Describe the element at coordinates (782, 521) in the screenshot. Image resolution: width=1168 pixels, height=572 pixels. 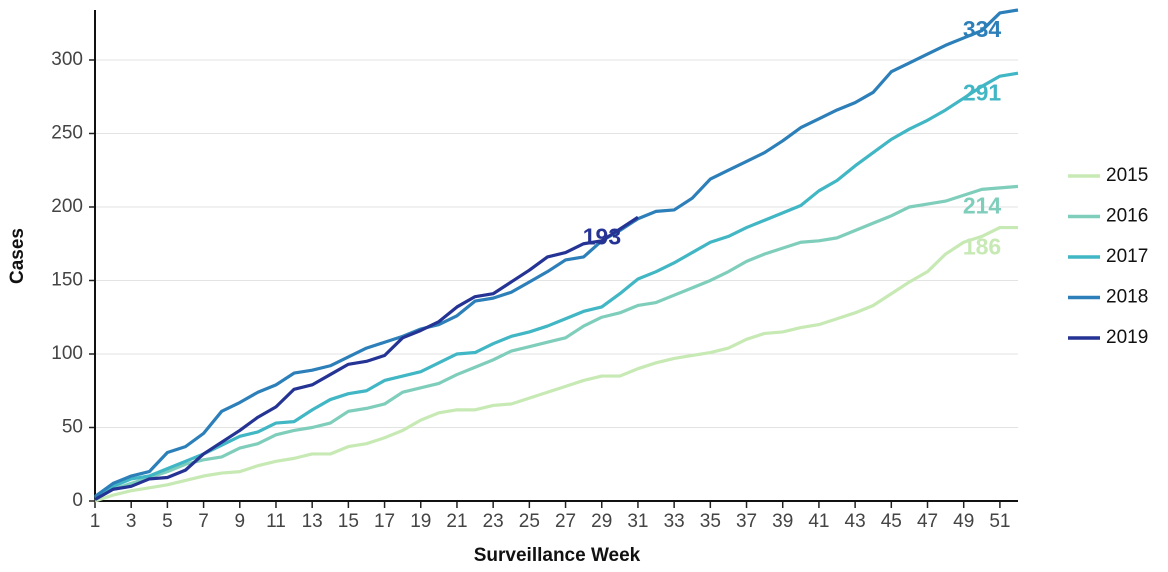
I see `x-tick-label: 39` at that location.